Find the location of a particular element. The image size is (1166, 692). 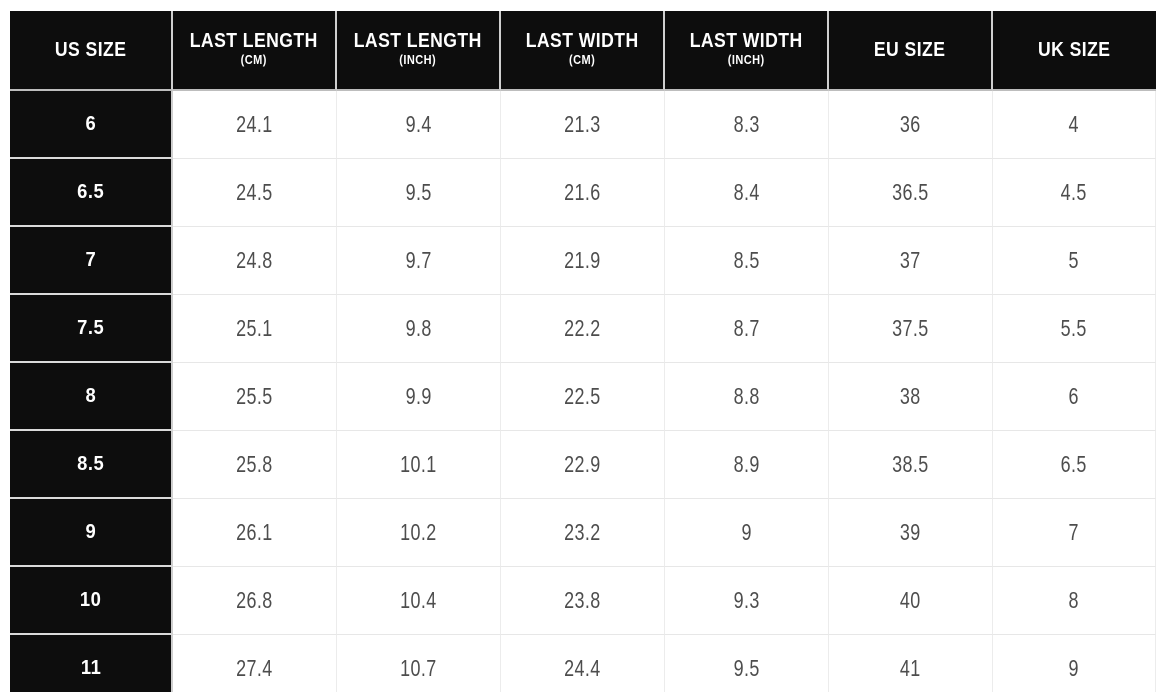

cell-value: 9.8 is located at coordinates (418, 328).